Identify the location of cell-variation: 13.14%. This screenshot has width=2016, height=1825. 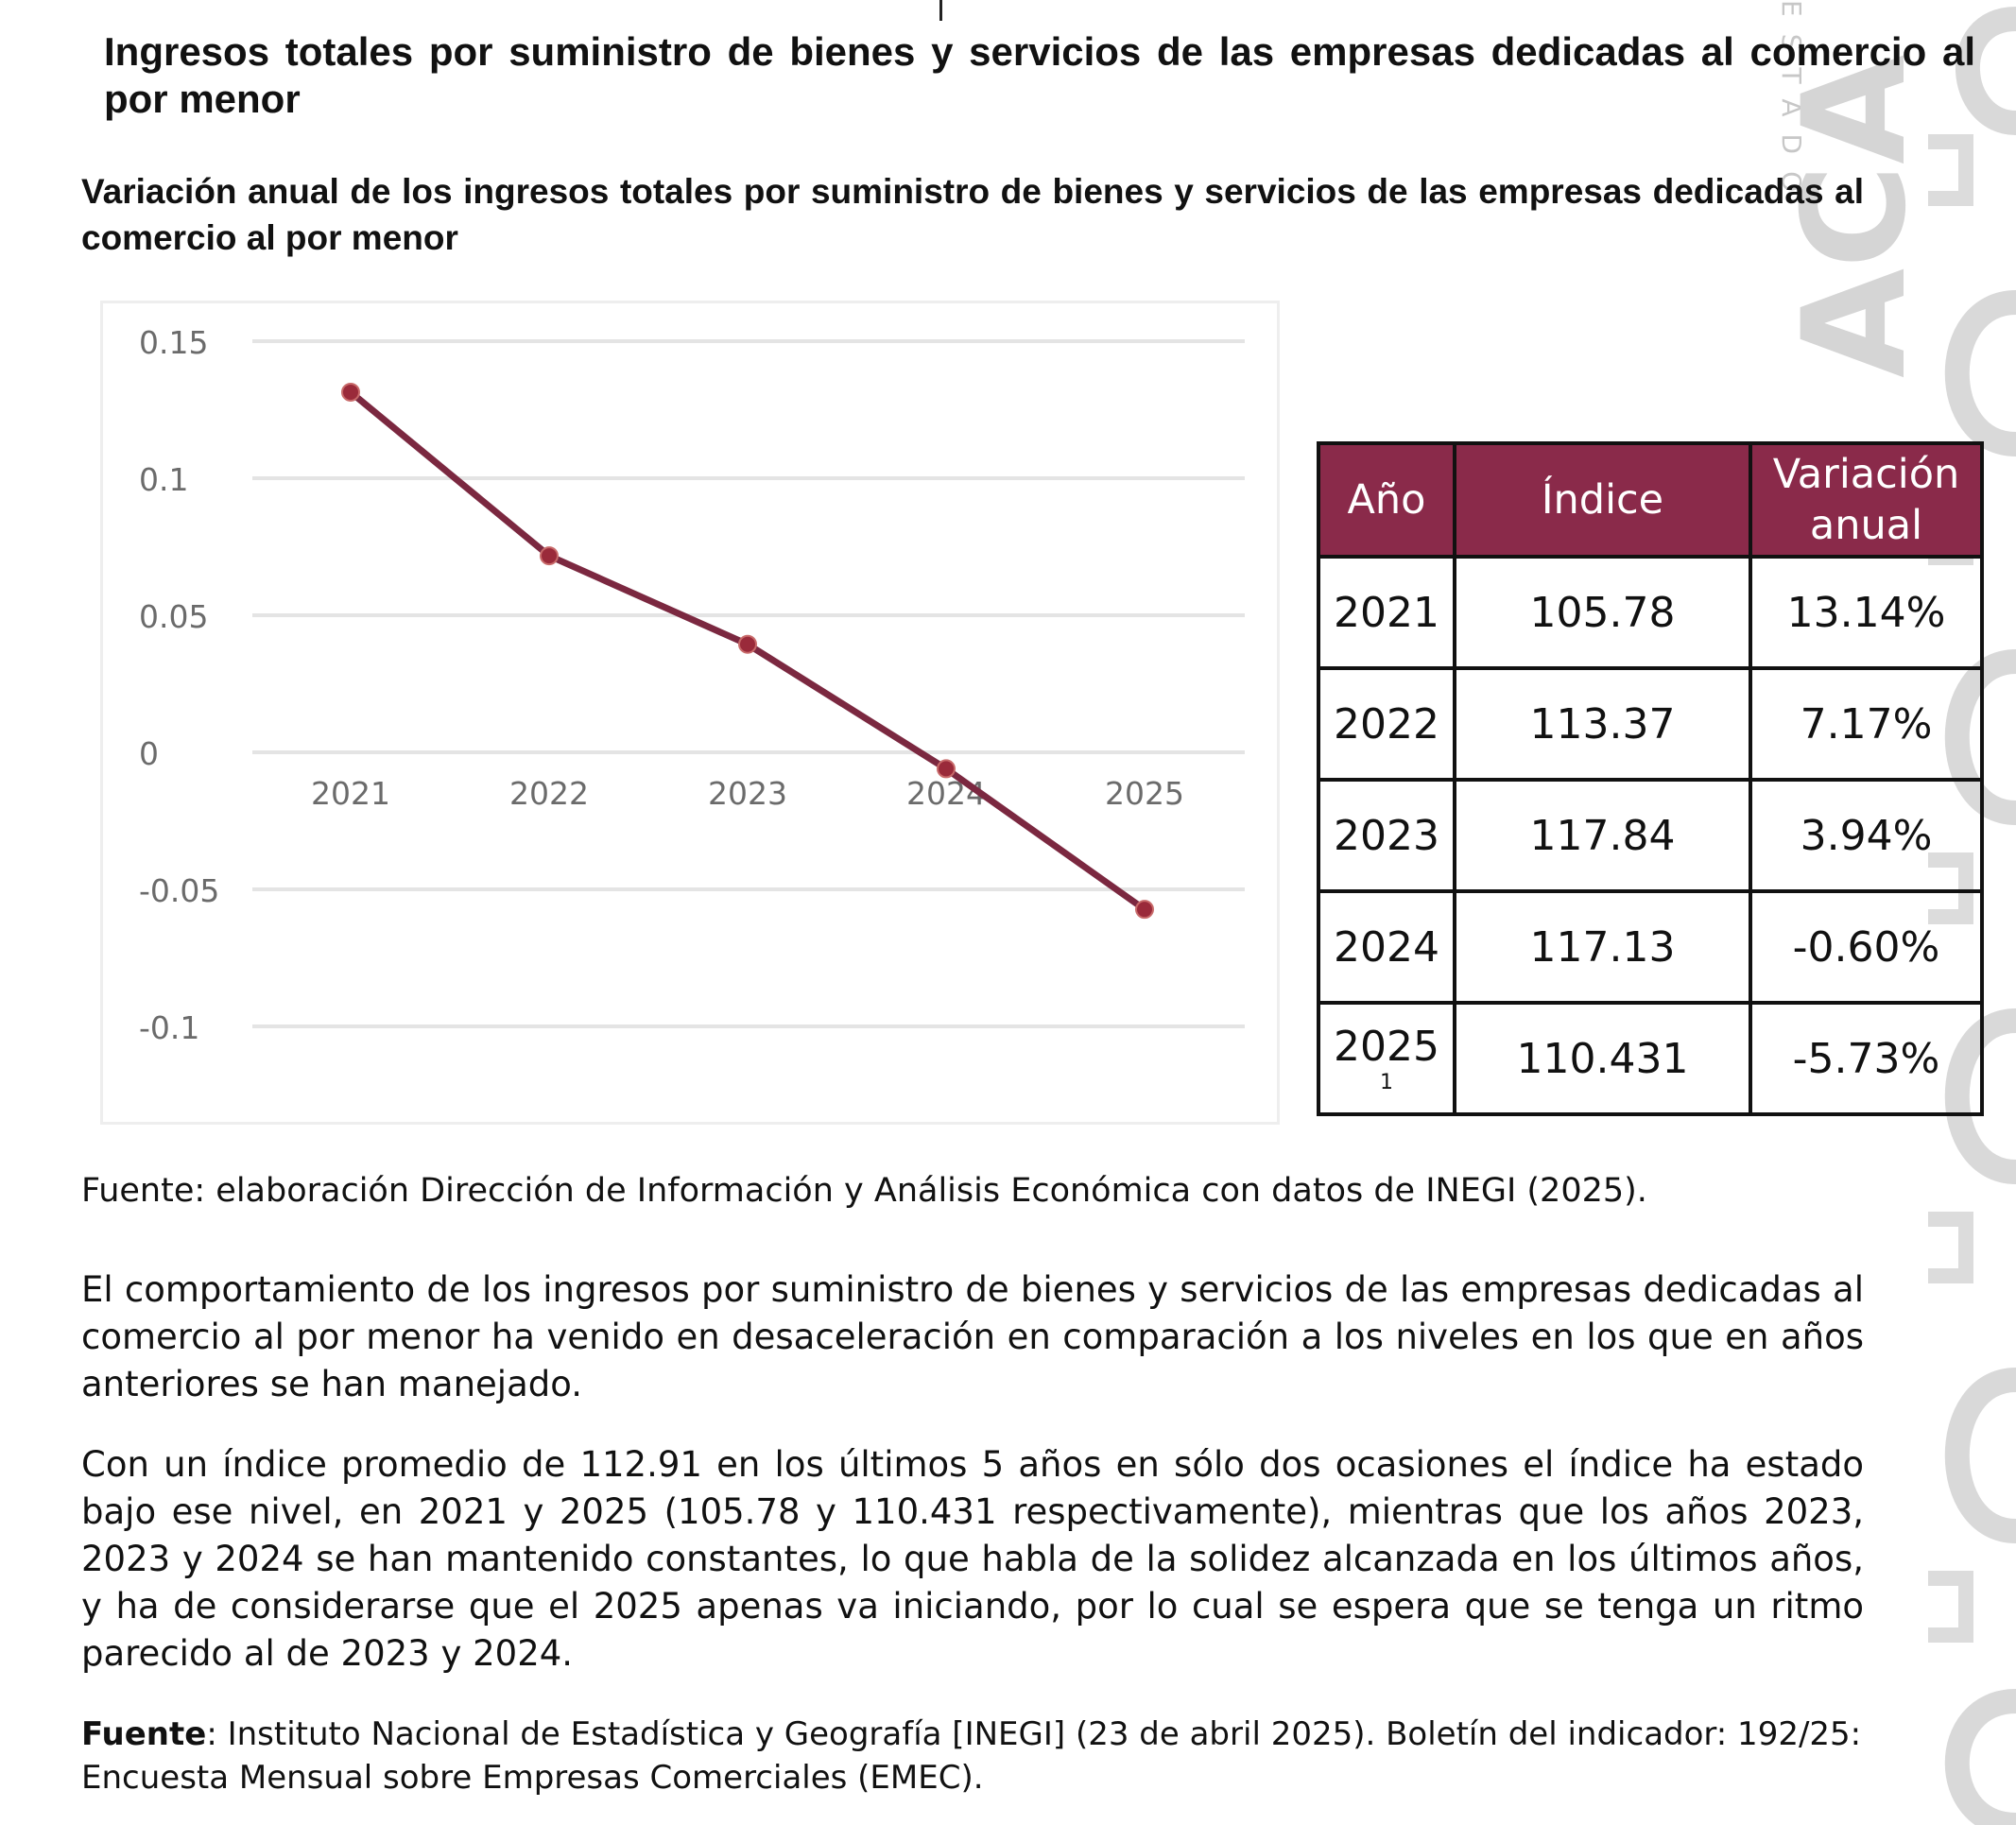
(1866, 612).